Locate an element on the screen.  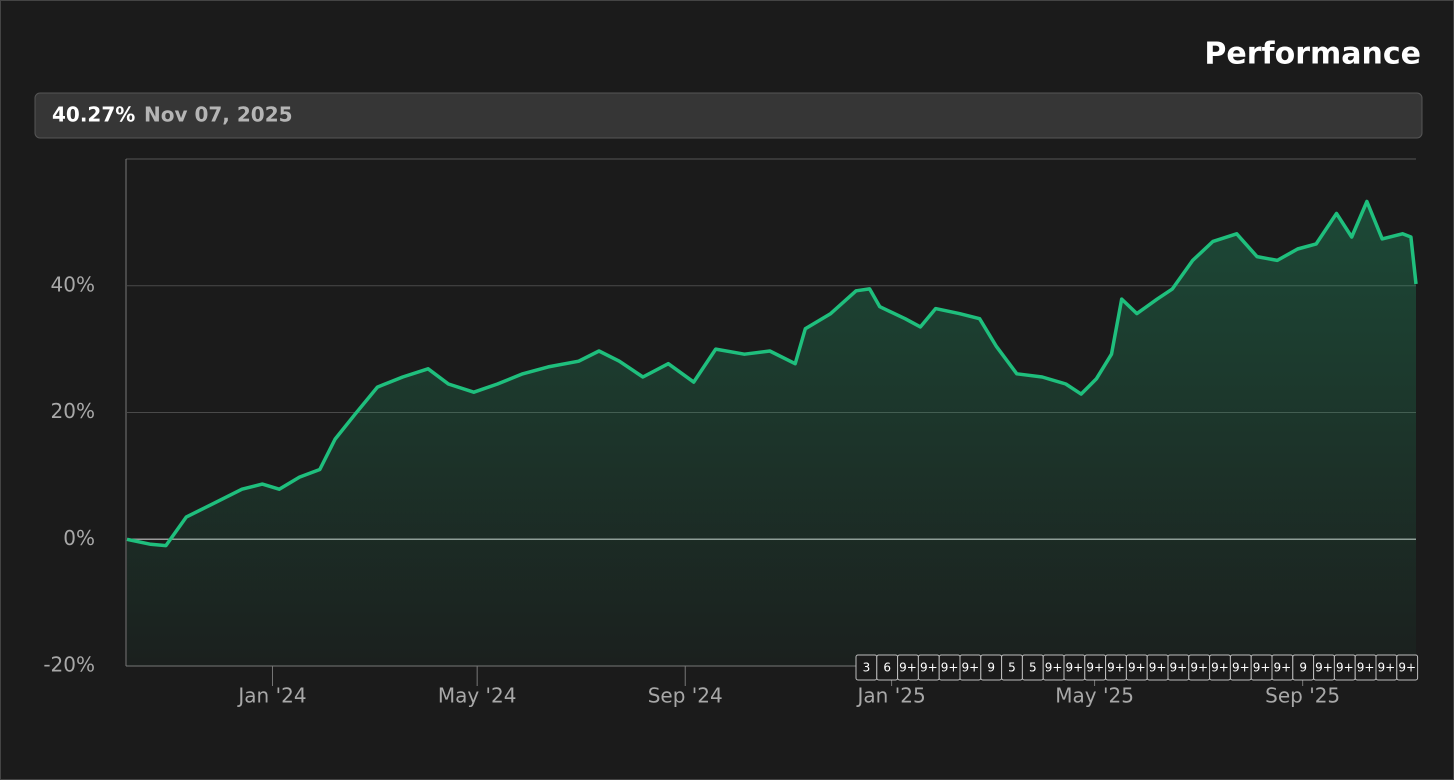
readout-date: Nov 07, 2025 is located at coordinates (218, 115).